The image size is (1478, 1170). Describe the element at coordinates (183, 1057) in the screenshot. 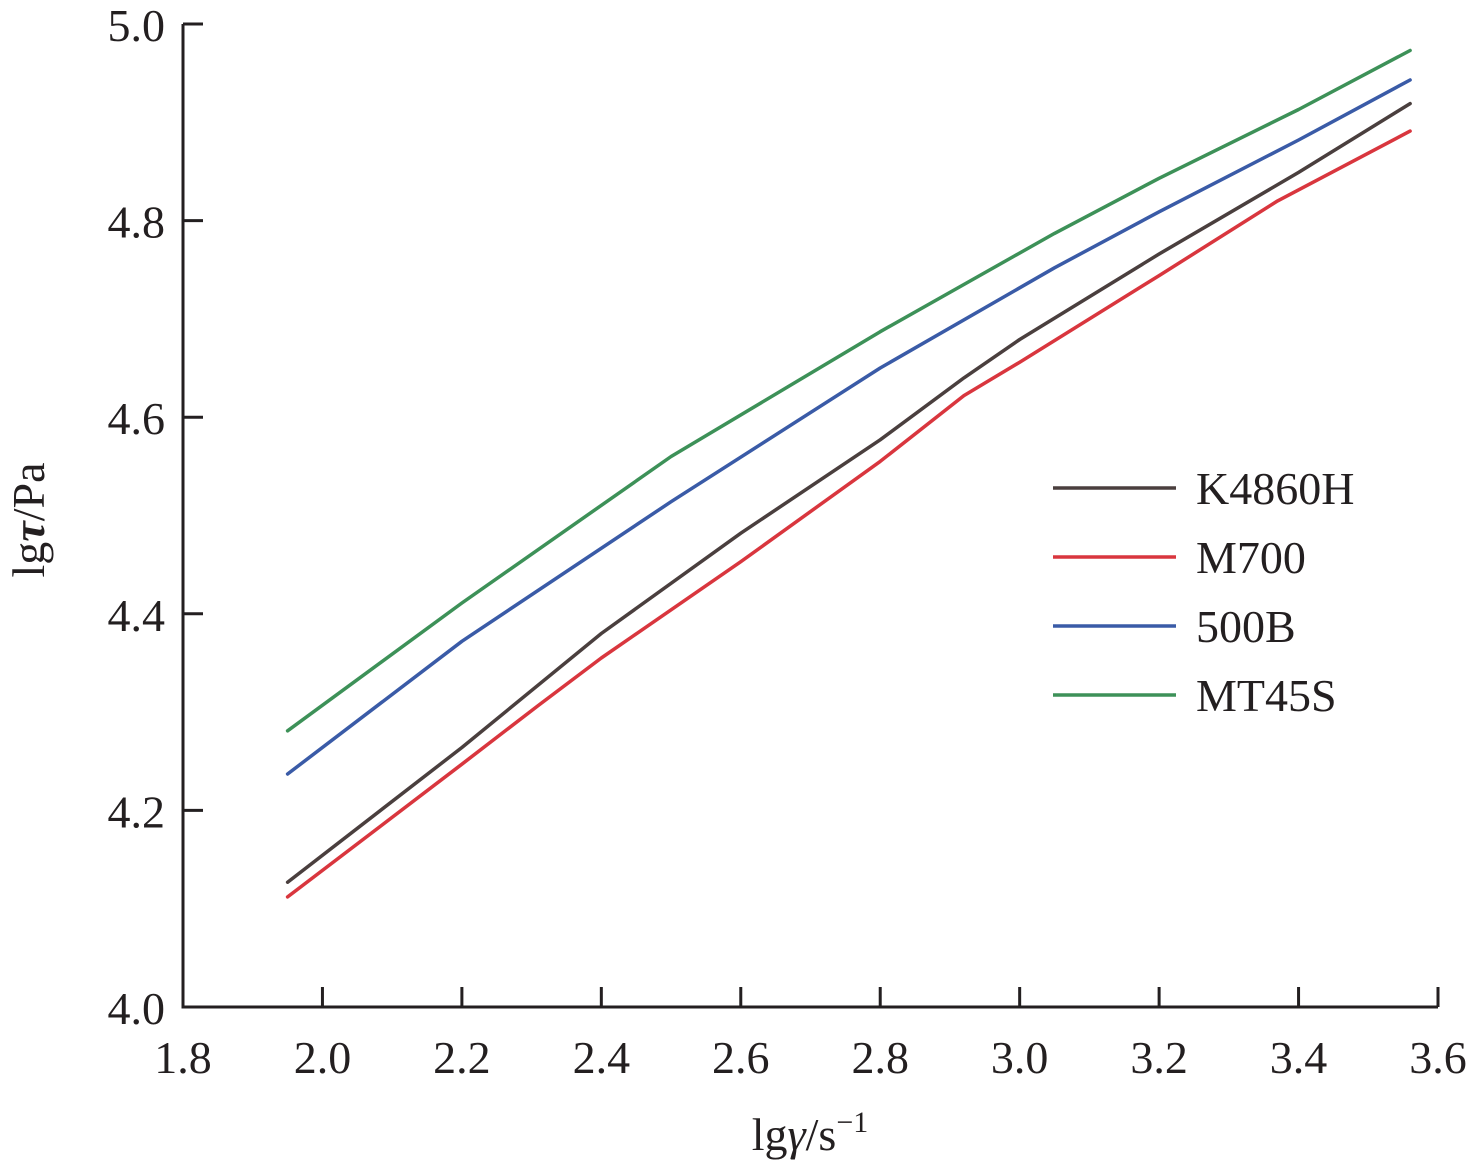

I see `x-tick-label: 1.8` at that location.